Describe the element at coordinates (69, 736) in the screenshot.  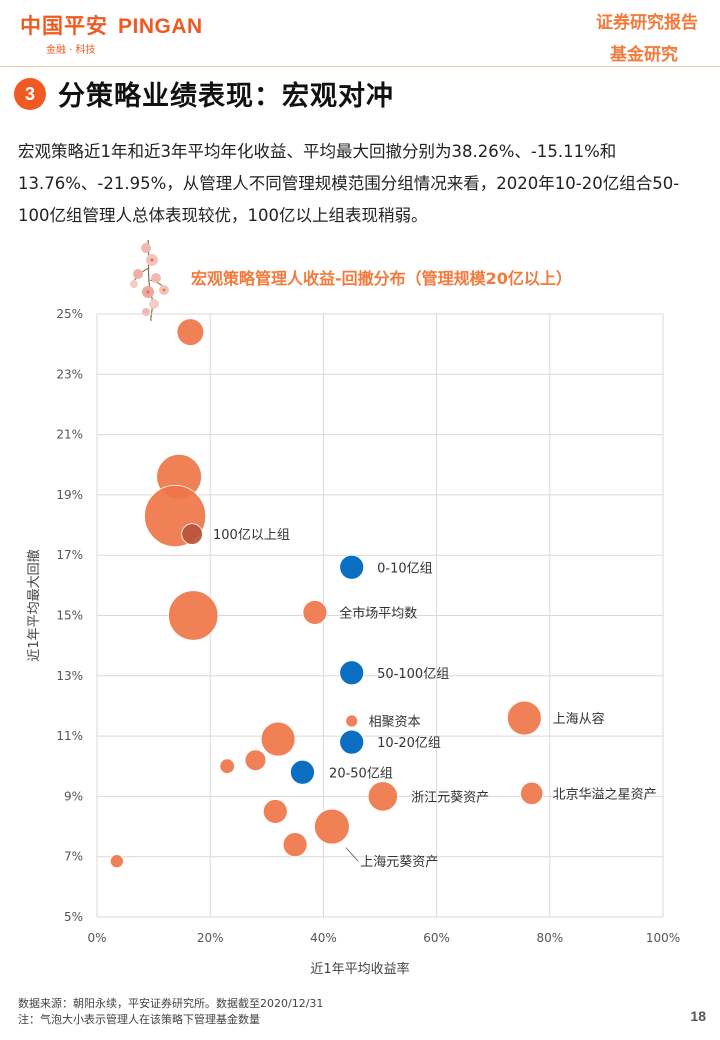
I see `y-tick-label: 11%` at that location.